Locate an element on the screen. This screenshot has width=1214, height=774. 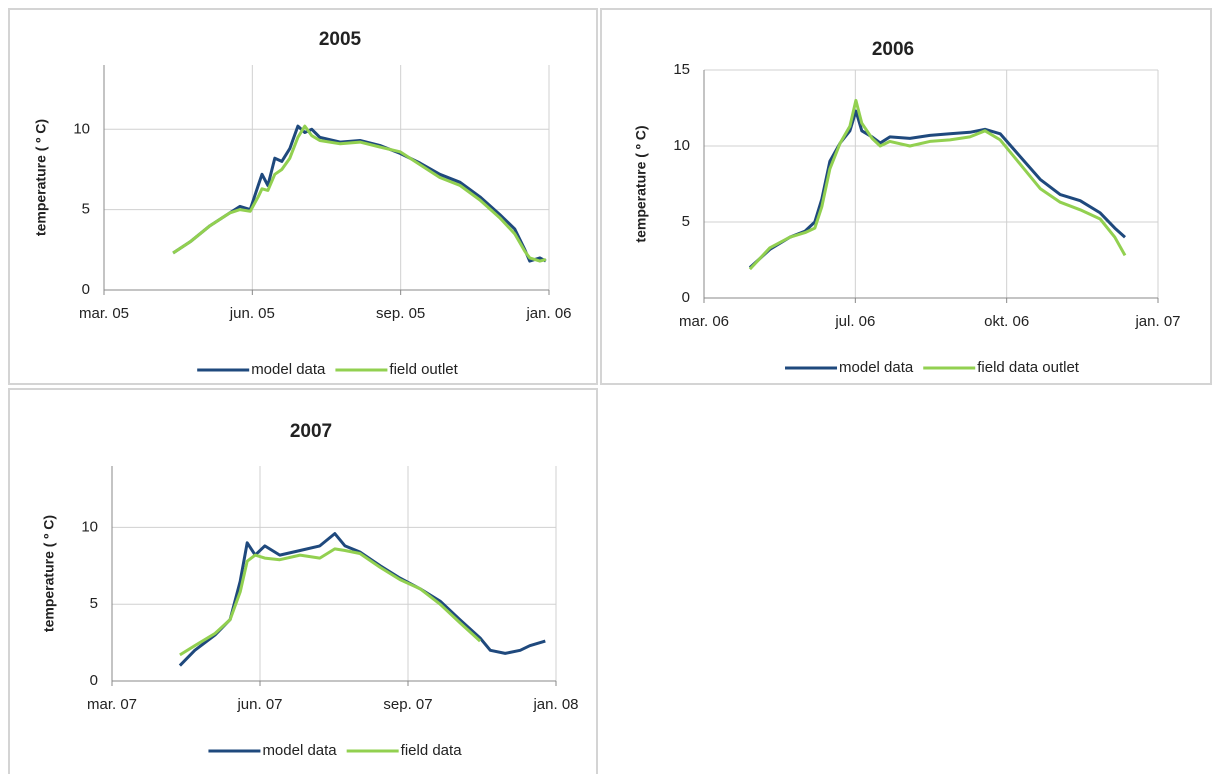
x-tick-label: jun. 07 is located at coordinates (259, 704).